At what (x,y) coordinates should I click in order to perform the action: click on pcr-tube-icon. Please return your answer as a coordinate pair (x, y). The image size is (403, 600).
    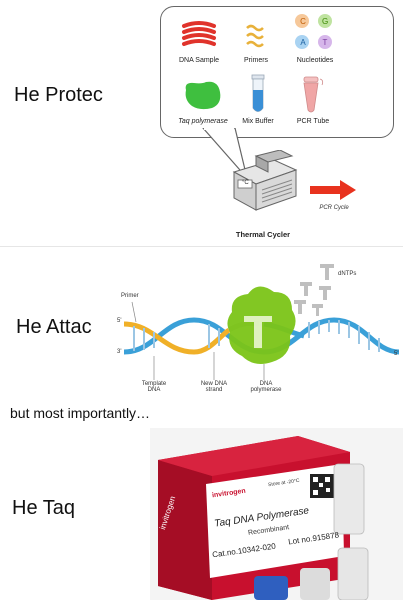
    Looking at the image, I should click on (313, 94).